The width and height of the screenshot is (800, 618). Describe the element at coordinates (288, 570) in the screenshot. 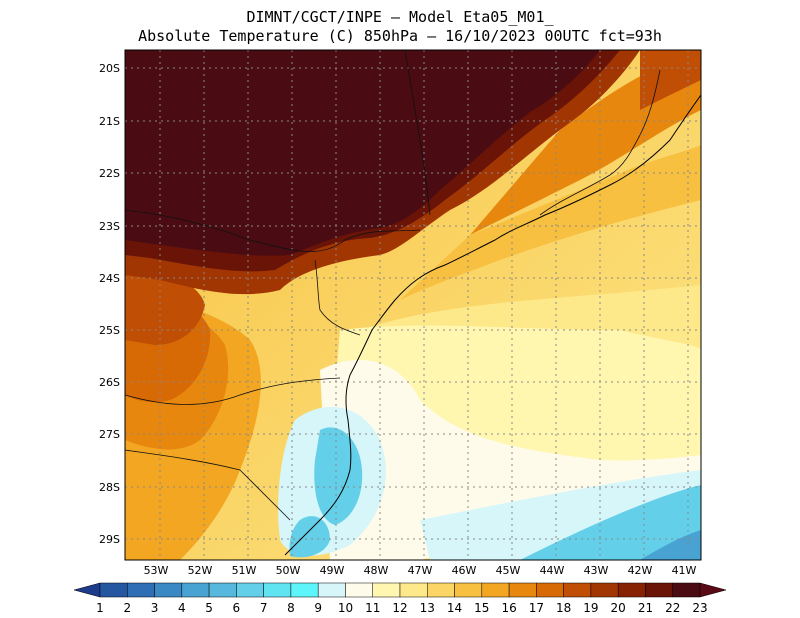

I see `lon-label: 50W` at that location.